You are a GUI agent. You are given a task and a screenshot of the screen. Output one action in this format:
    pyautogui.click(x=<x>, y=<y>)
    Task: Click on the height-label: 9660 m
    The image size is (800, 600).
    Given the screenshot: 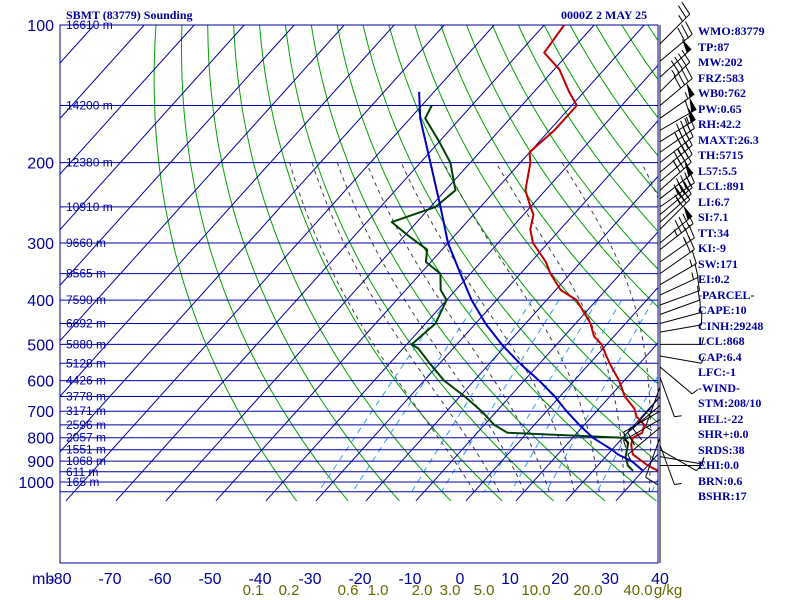 What is the action you would take?
    pyautogui.click(x=86, y=243)
    